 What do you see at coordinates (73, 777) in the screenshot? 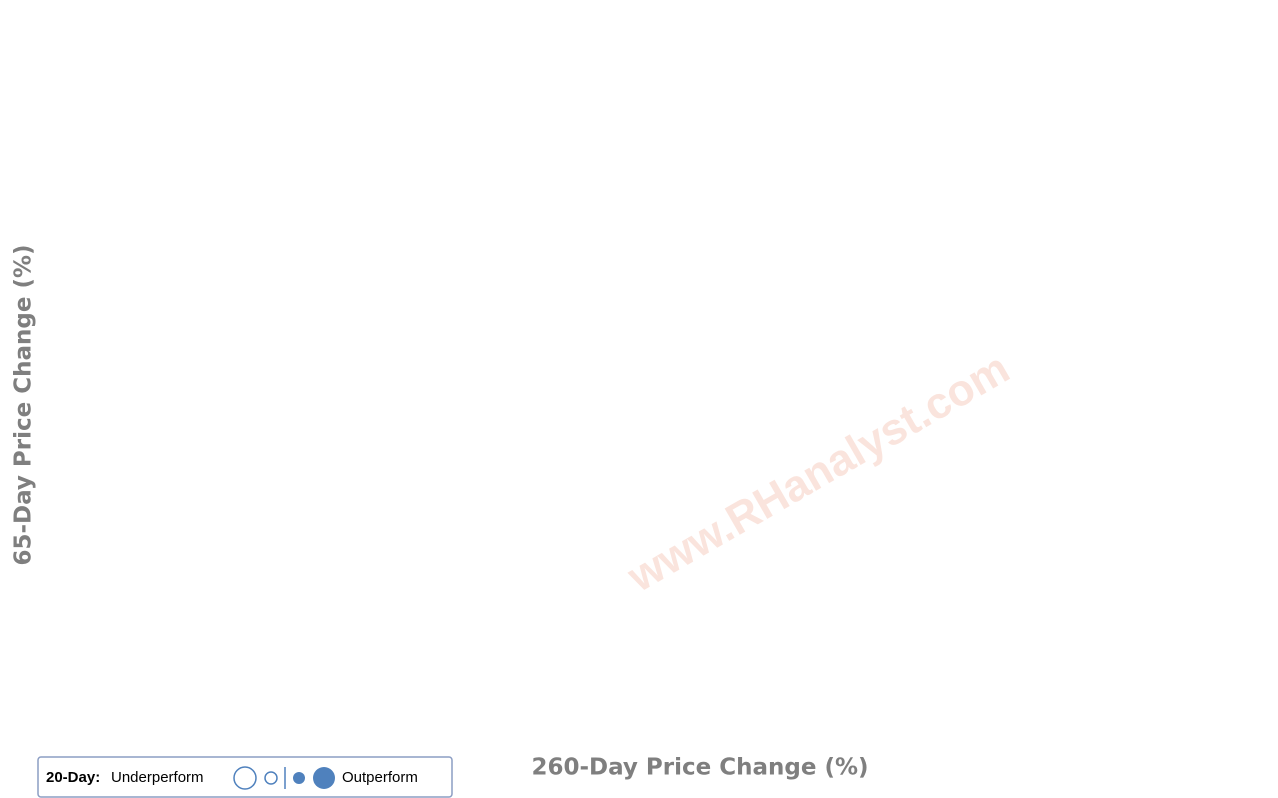
I see `legend-title: 20-Day:` at bounding box center [73, 777].